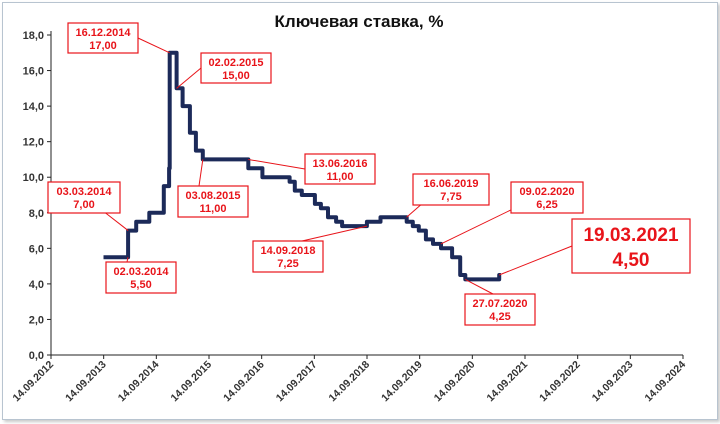  Describe the element at coordinates (236, 76) in the screenshot. I see `callout-value: 15,00` at that location.